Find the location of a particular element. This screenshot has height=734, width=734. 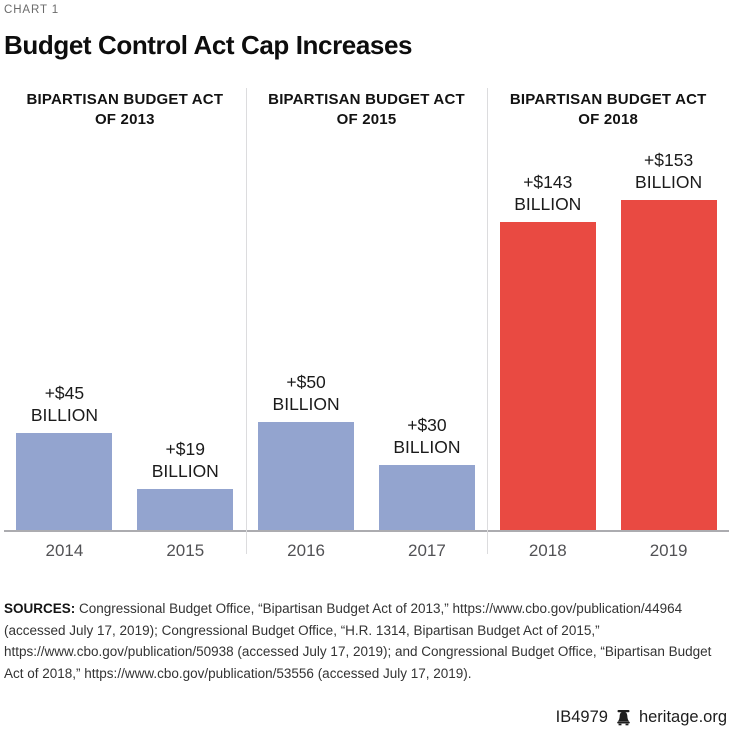

site-label: heritage.org is located at coordinates (682, 717).